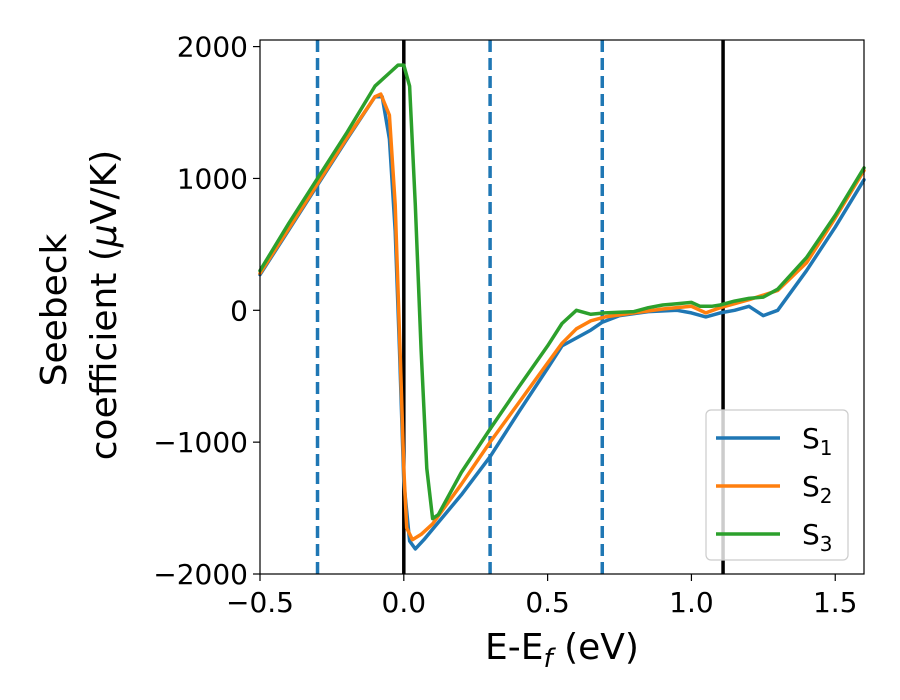 The image size is (900, 700). What do you see at coordinates (817, 489) in the screenshot?
I see `legend-label: S2` at bounding box center [817, 489].